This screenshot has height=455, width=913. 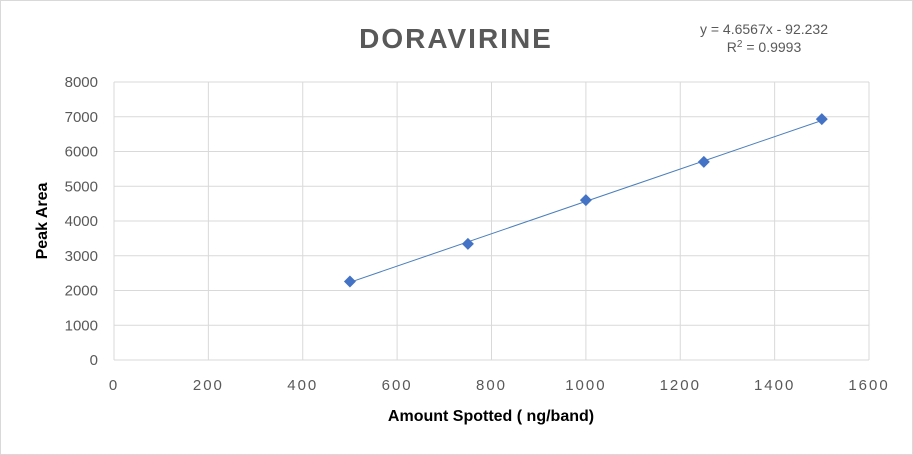 I want to click on y-tick-label: 3000, so click(x=81, y=256).